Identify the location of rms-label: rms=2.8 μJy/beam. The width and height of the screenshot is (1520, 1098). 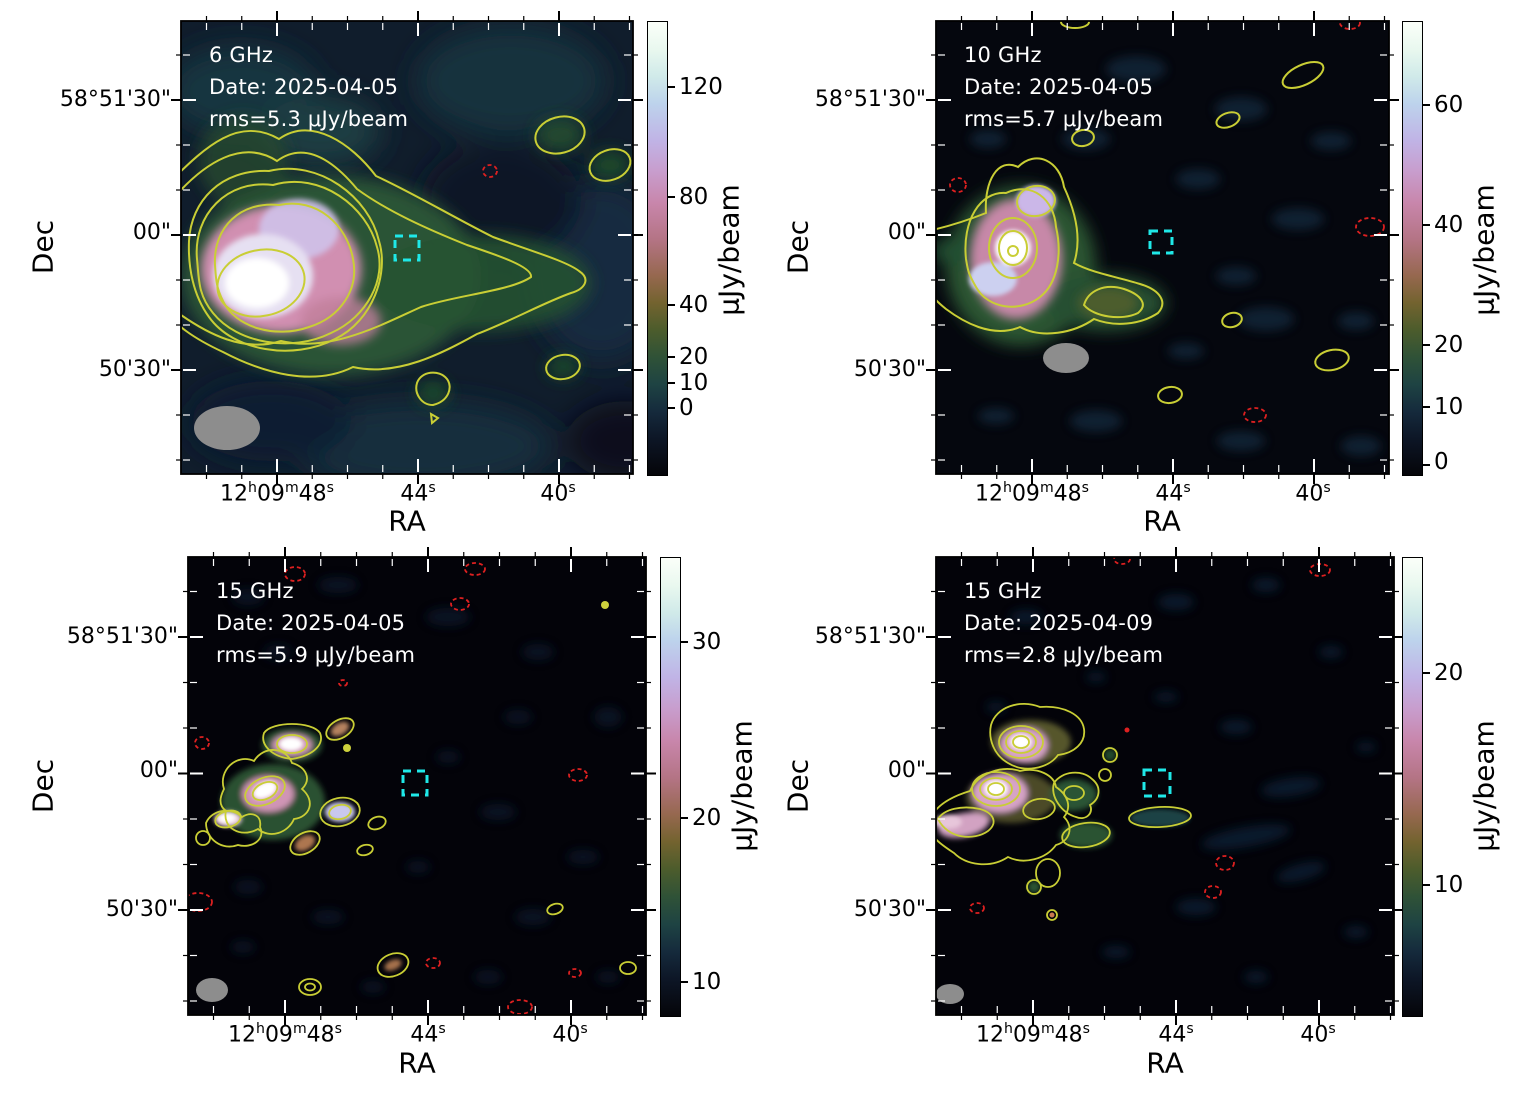
(1064, 654).